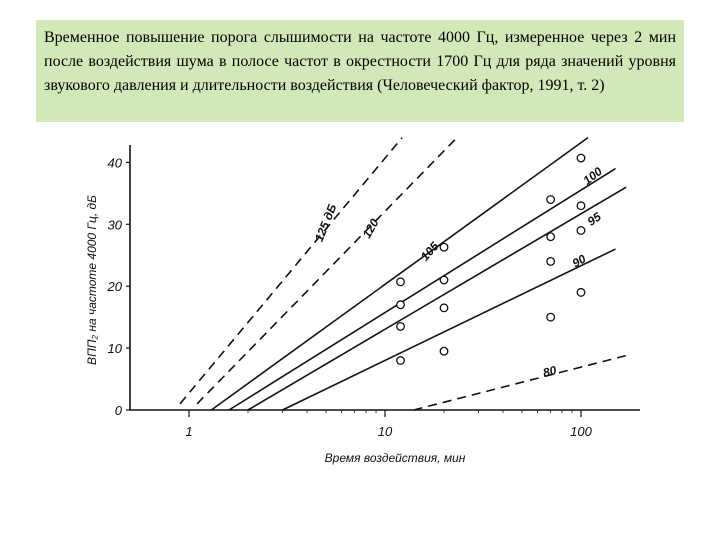  What do you see at coordinates (115, 348) in the screenshot?
I see `y-tick-label: 10` at bounding box center [115, 348].